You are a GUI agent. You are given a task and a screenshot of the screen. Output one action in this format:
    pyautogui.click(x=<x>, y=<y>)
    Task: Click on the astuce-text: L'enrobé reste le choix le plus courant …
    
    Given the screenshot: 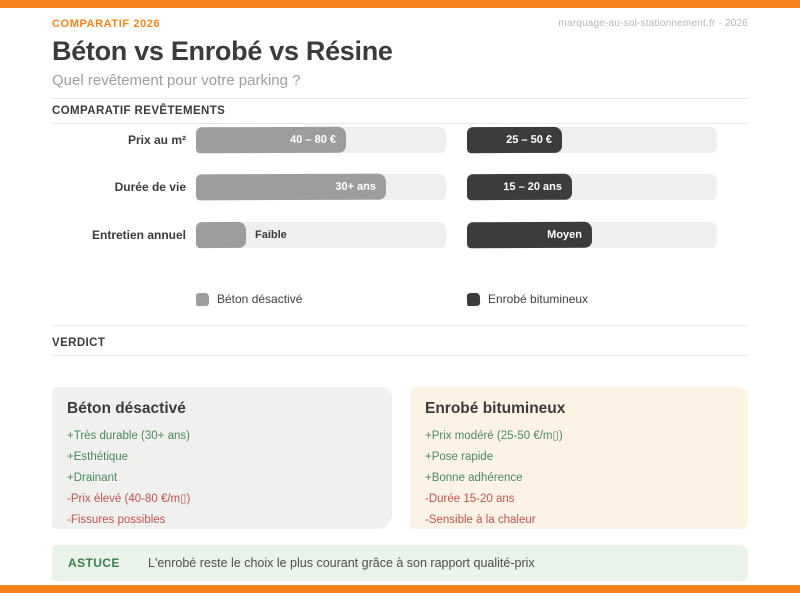 What is the action you would take?
    pyautogui.click(x=341, y=563)
    